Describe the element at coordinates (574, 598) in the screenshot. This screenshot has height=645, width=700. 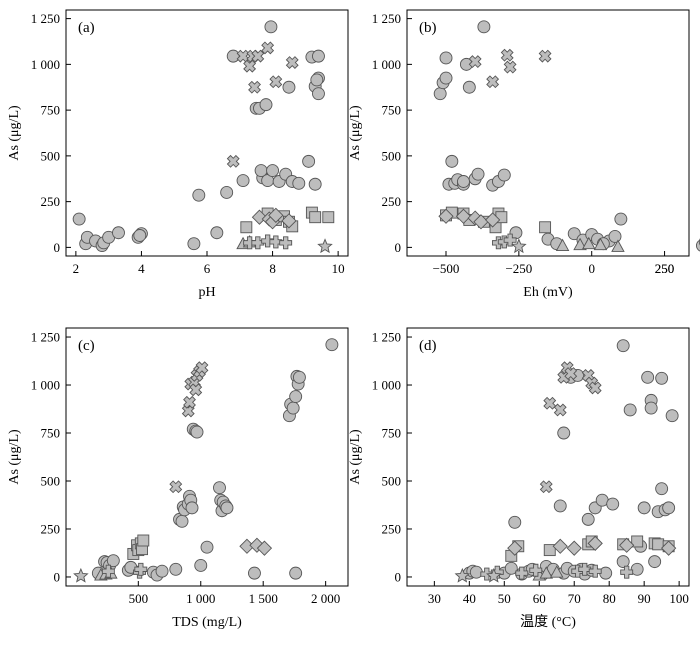
I see `x-tick-label-d: 70` at that location.